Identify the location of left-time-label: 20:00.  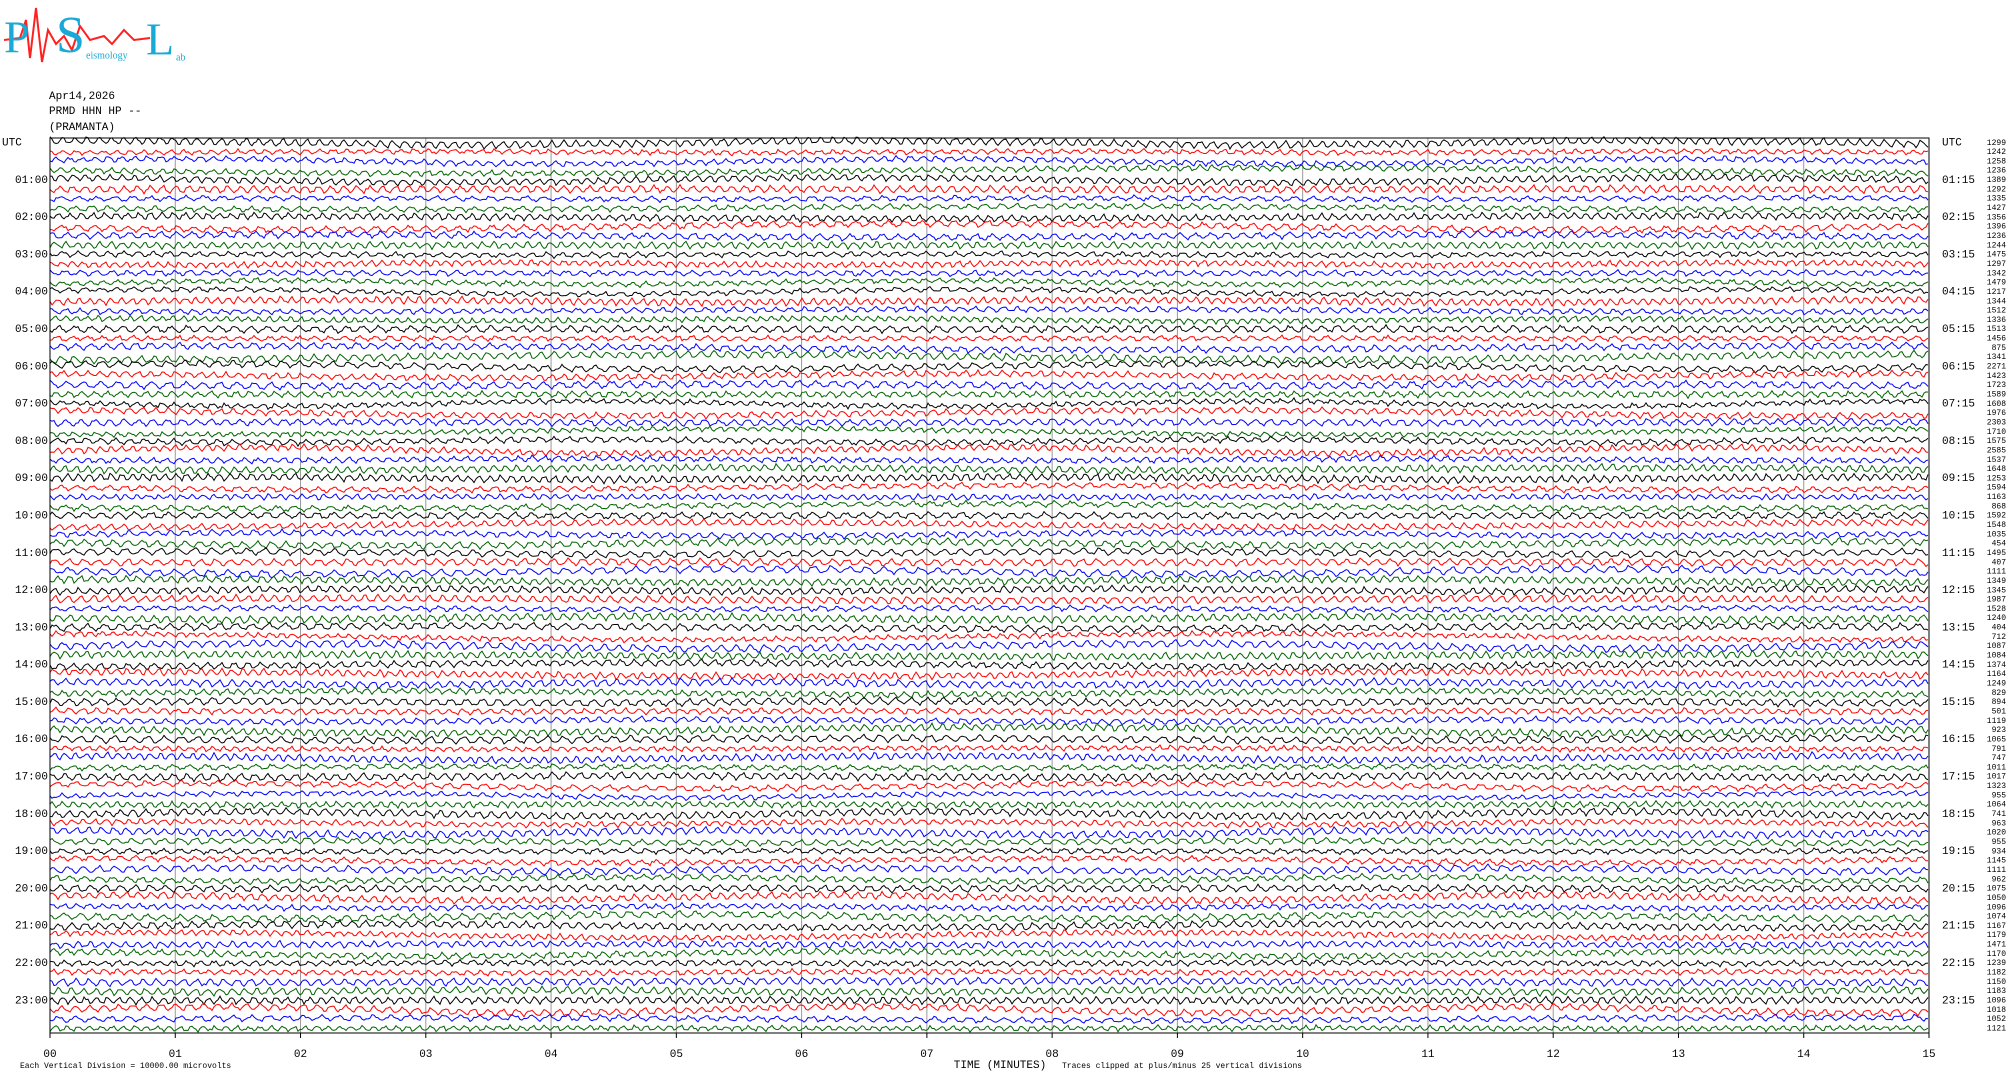
(31, 889).